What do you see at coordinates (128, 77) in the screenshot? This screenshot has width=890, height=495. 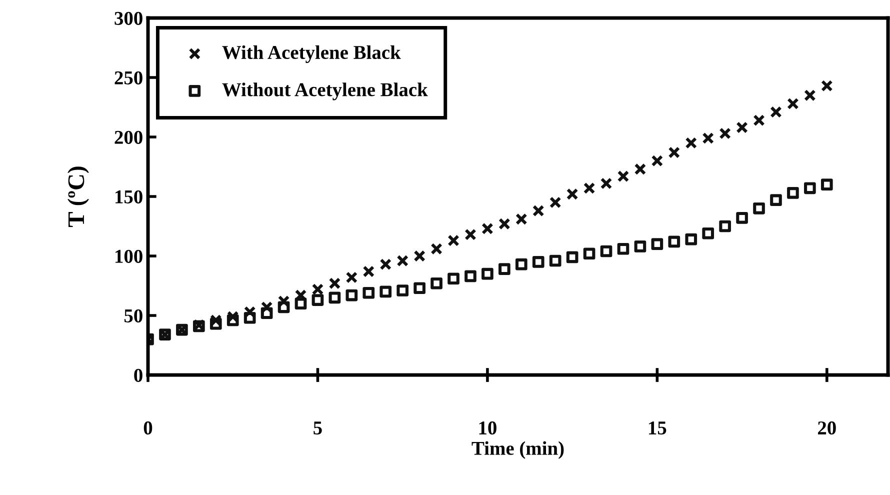 I see `y-tick-label: 250` at bounding box center [128, 77].